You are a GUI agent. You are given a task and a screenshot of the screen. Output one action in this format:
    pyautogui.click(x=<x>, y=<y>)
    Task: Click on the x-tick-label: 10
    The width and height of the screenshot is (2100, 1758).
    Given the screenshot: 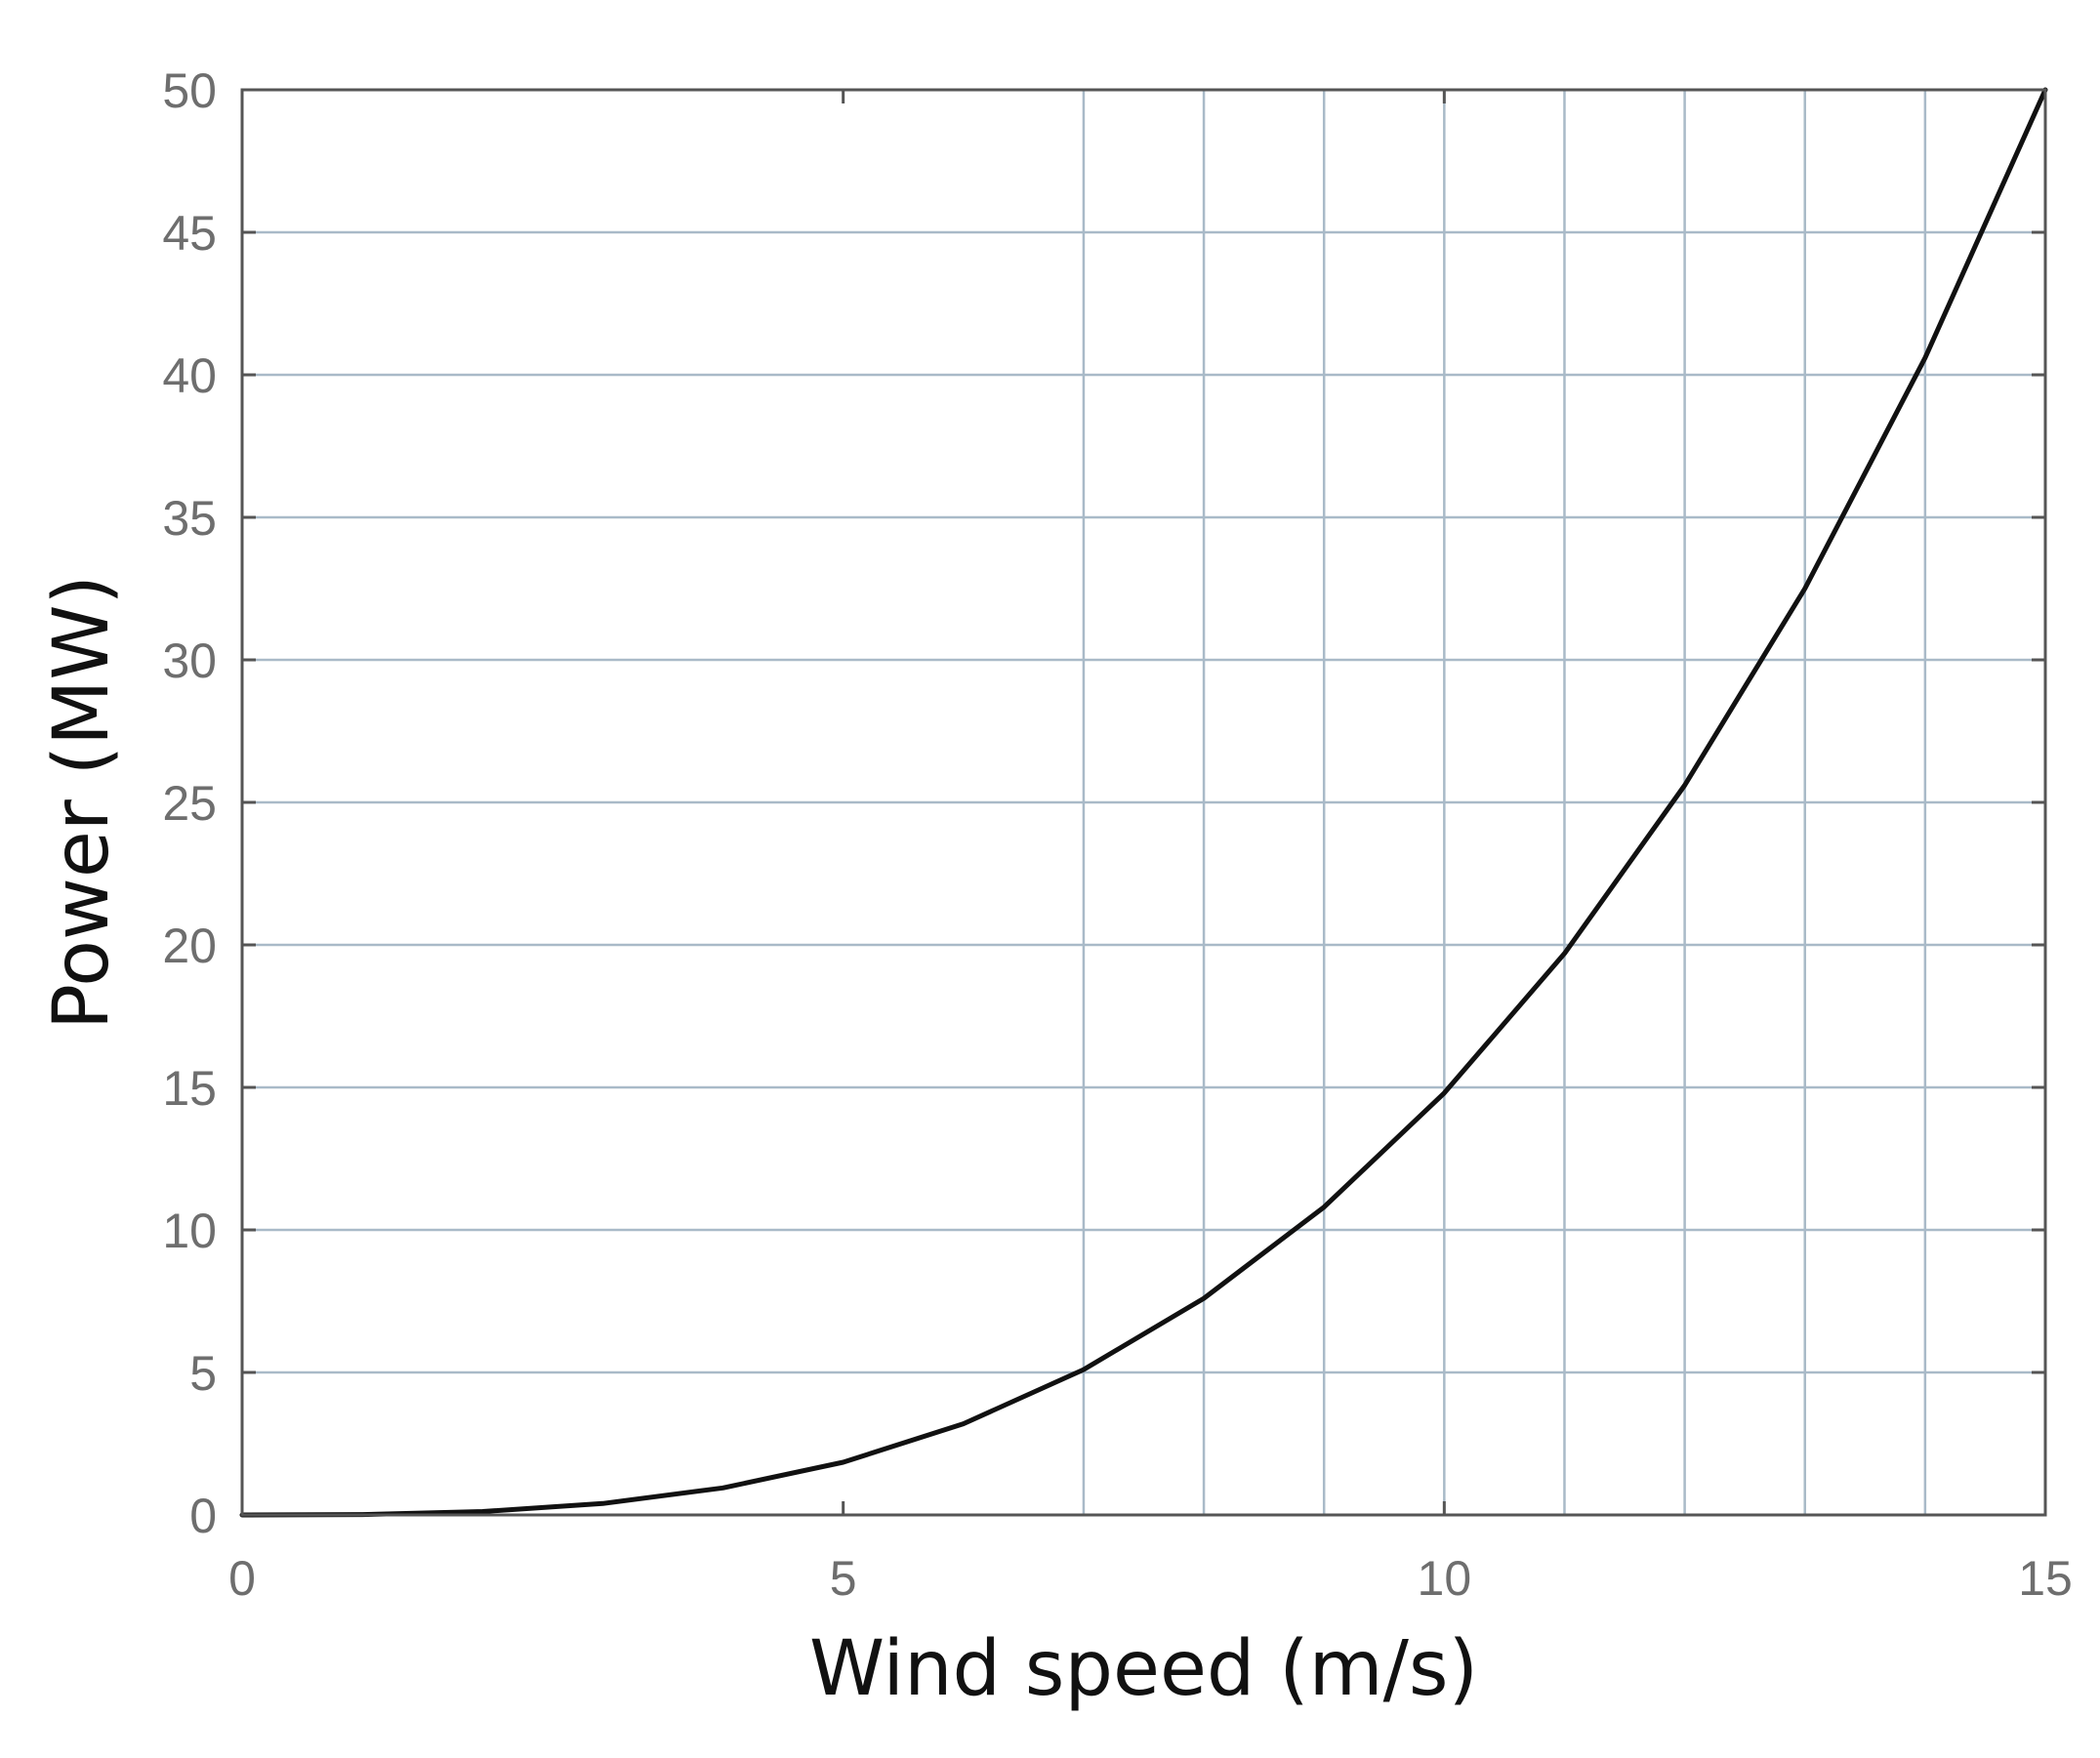 What is the action you would take?
    pyautogui.click(x=1445, y=1579)
    